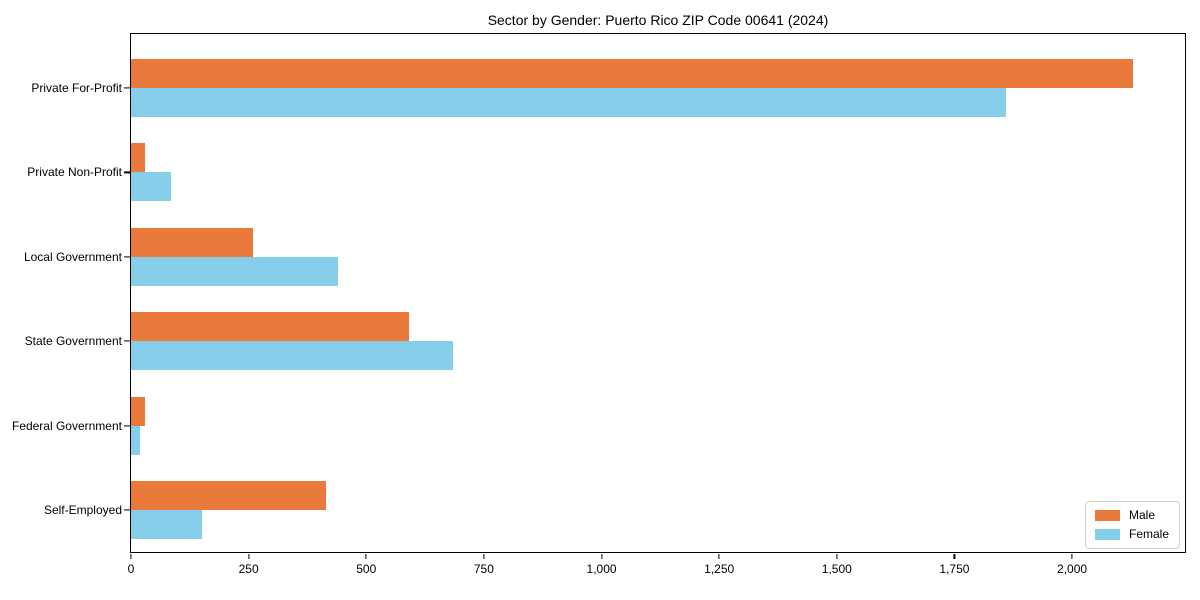 This screenshot has width=1200, height=600. What do you see at coordinates (127, 88) in the screenshot?
I see `y-tick-mark-private-for-profit` at bounding box center [127, 88].